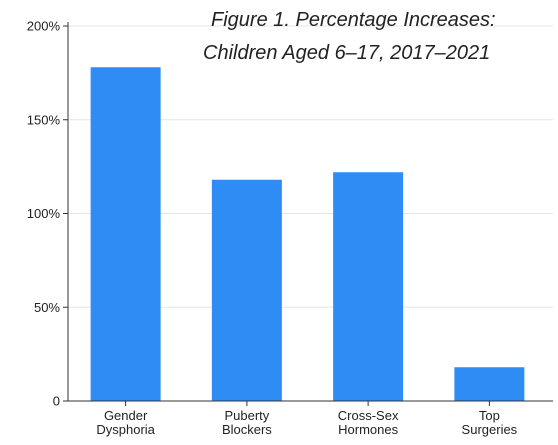 Image resolution: width=558 pixels, height=445 pixels. I want to click on x-category-label-line: Top, so click(489, 415).